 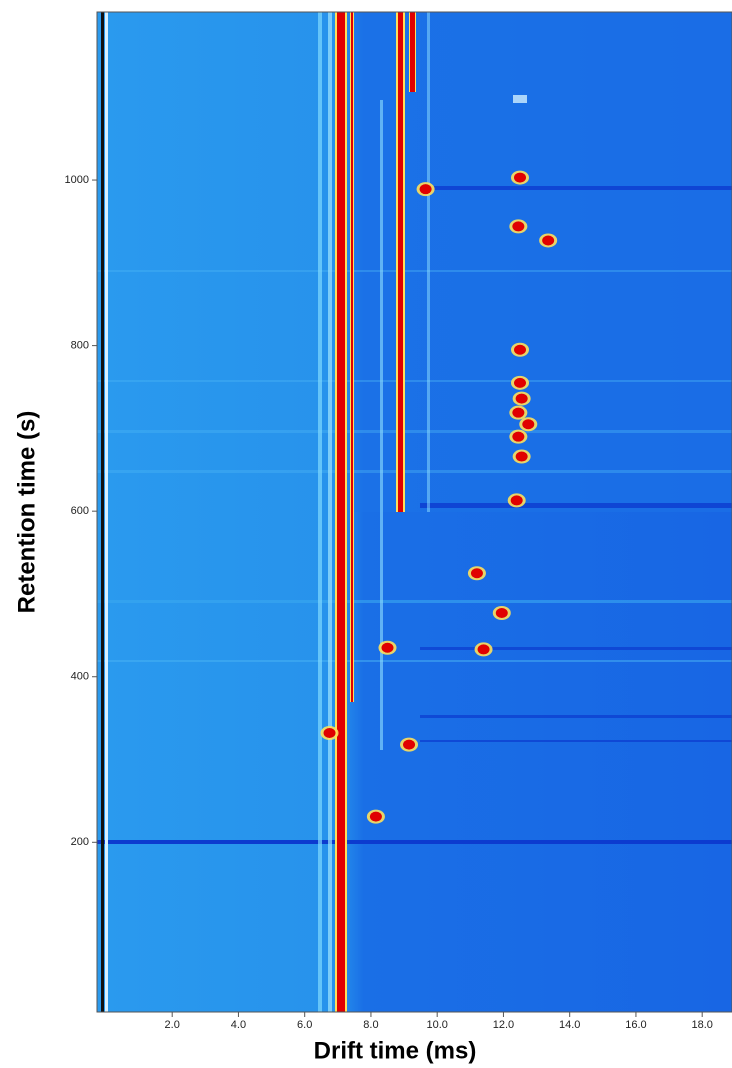 What do you see at coordinates (77, 180) in the screenshot?
I see `y-tick-label: 1000` at bounding box center [77, 180].